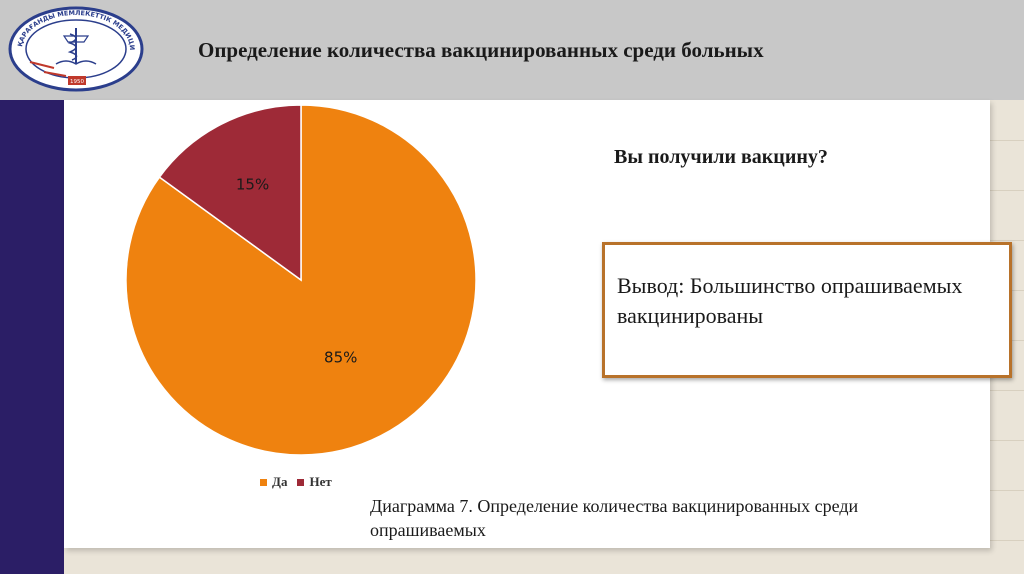 This screenshot has height=574, width=1024. I want to click on legend-item-yes: Да, so click(273, 482).